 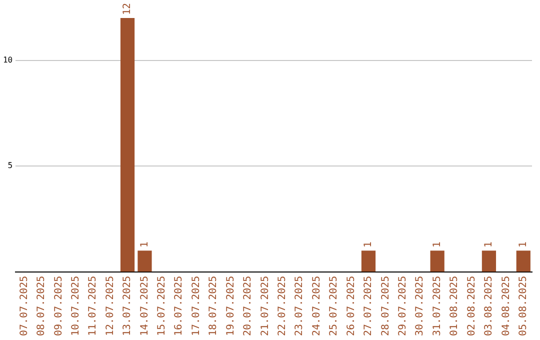 What do you see at coordinates (179, 306) in the screenshot?
I see `x-tick-label: 16.07.2025` at bounding box center [179, 306].